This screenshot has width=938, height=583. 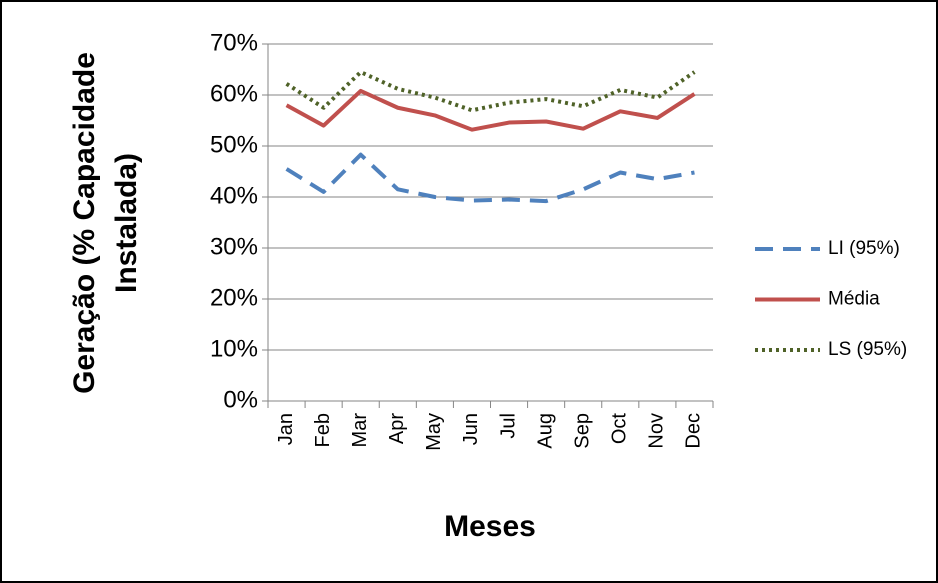 What do you see at coordinates (360, 430) in the screenshot?
I see `x-tick-label: Mar` at bounding box center [360, 430].